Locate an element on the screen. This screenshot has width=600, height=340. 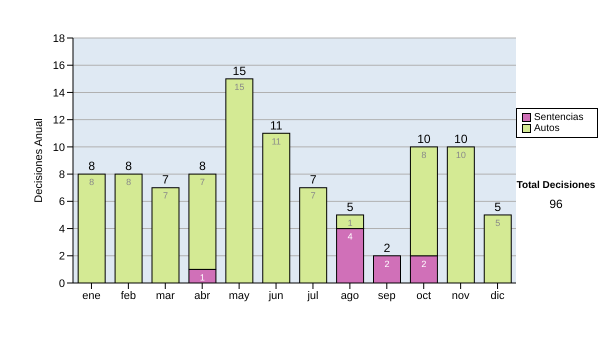
y-axis-title: Decisiones Anual is located at coordinates (38, 160).